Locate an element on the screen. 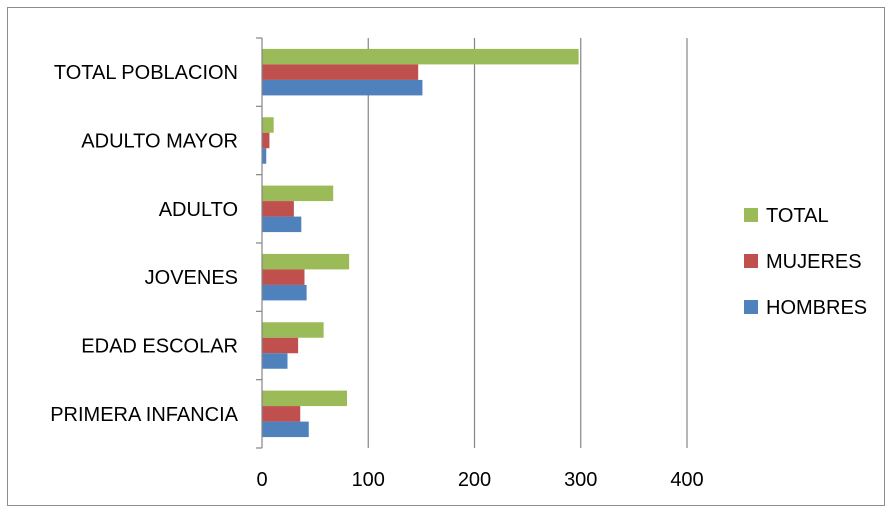 Image resolution: width=894 pixels, height=512 pixels. bar-mujeres-primera-infancia is located at coordinates (281, 414).